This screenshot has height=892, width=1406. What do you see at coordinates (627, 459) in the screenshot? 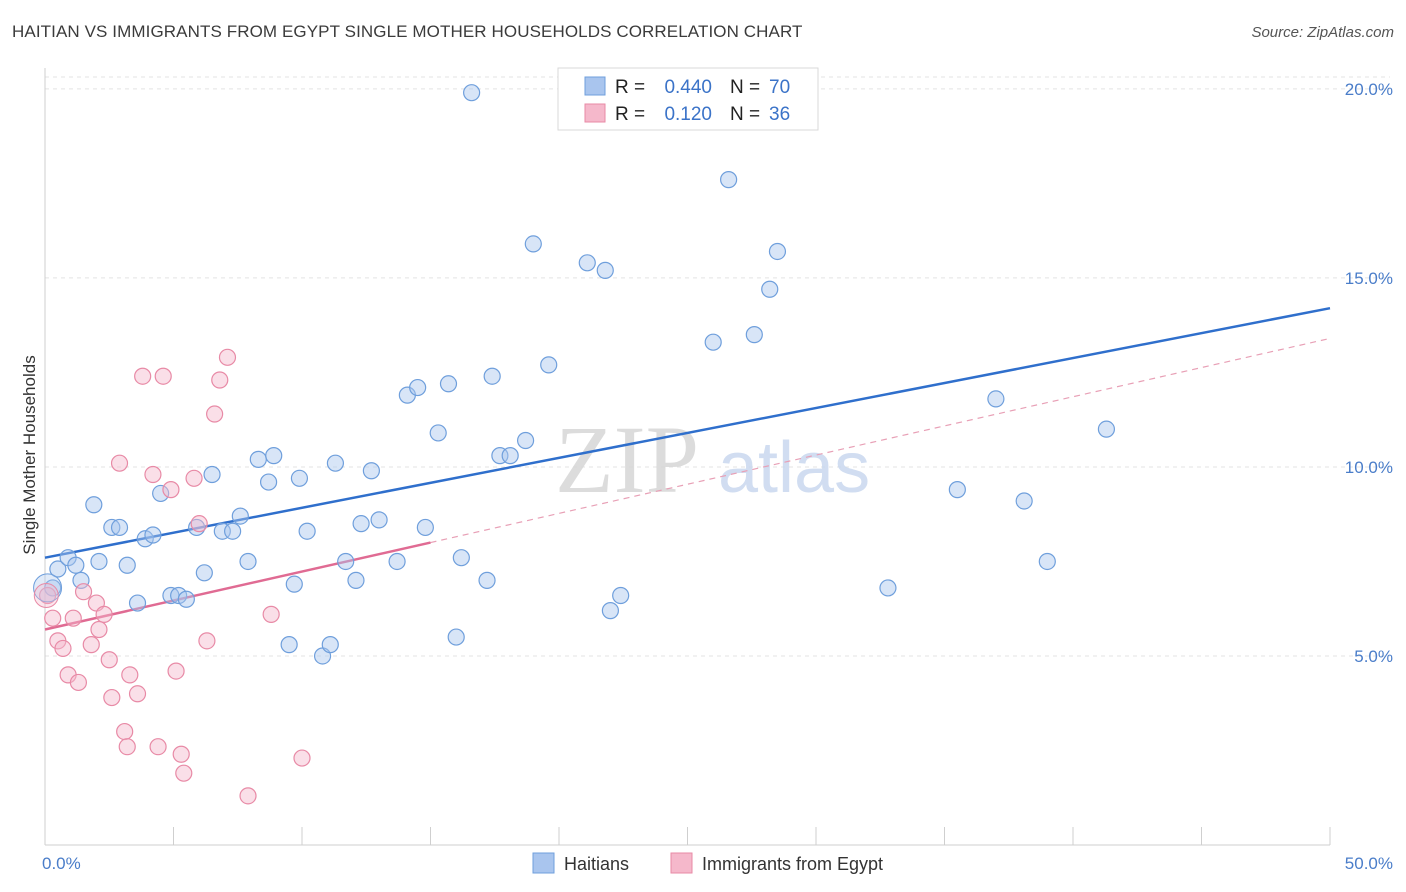
I see `watermark-zip: ZIP` at bounding box center [627, 459].